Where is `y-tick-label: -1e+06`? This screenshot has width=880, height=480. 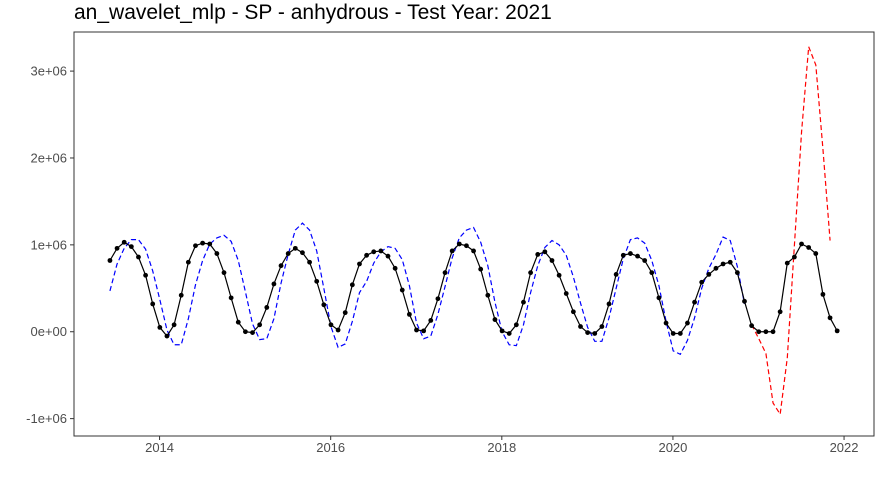 y-tick-label: -1e+06 is located at coordinates (46, 418).